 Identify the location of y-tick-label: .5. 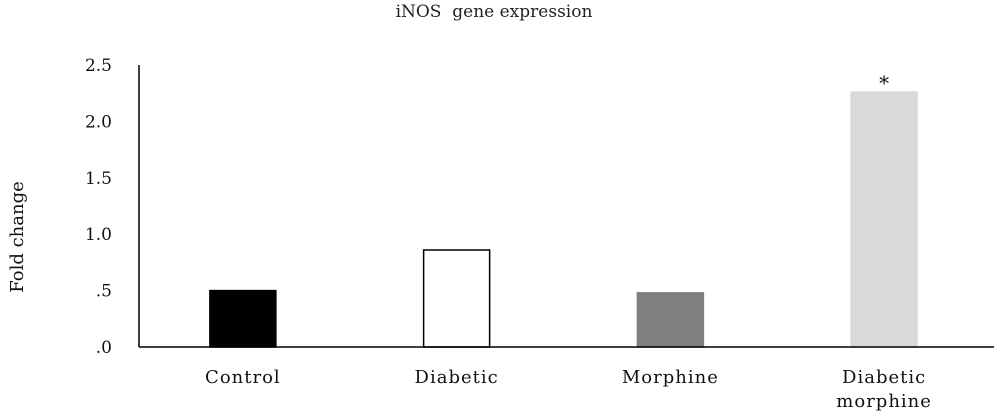
(104, 292).